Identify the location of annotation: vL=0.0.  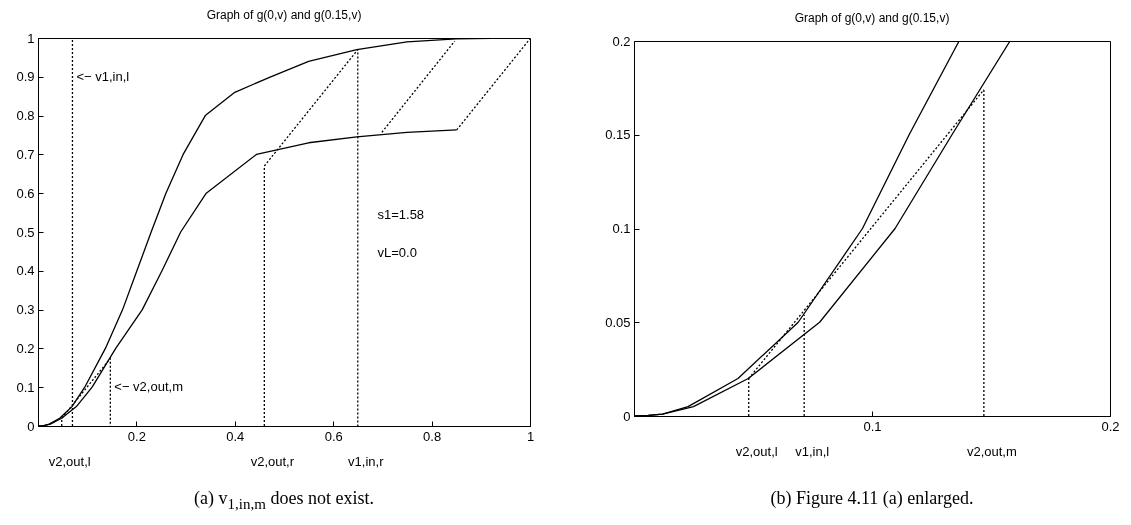
(397, 253).